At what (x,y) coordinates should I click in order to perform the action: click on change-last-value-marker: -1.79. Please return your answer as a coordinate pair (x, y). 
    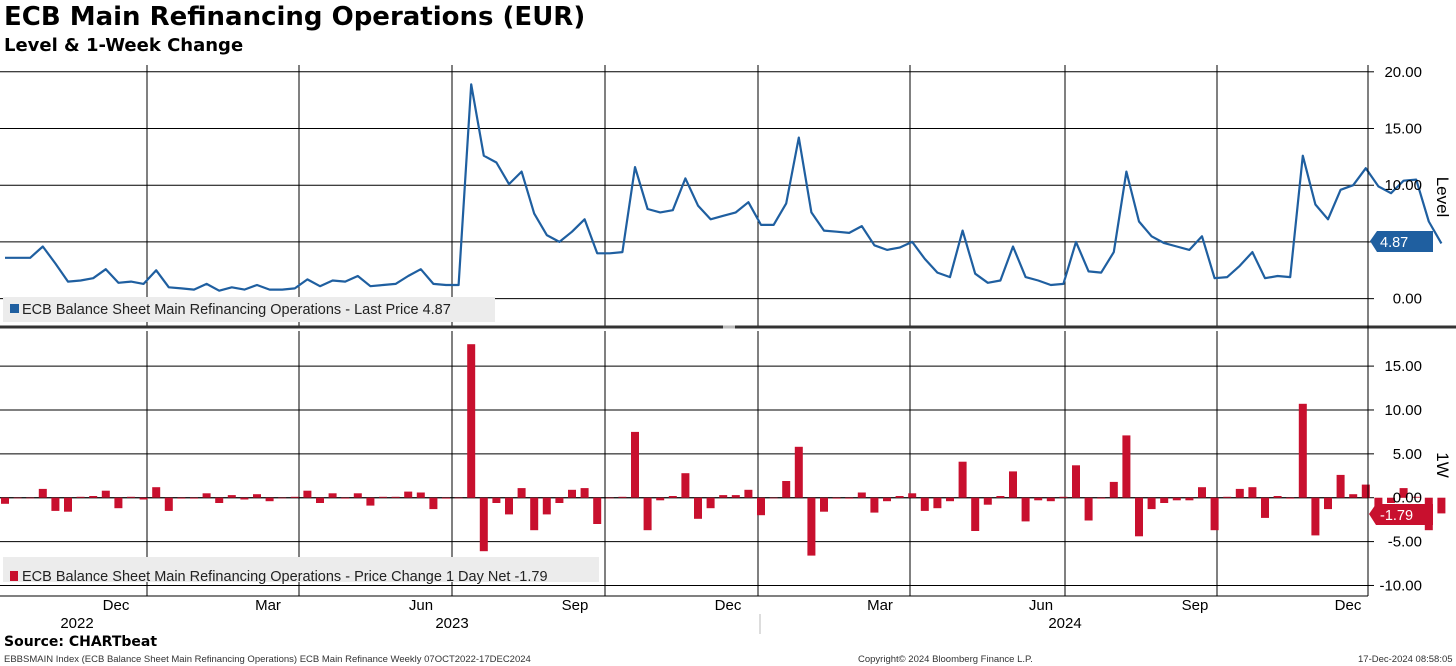
    Looking at the image, I should click on (1401, 514).